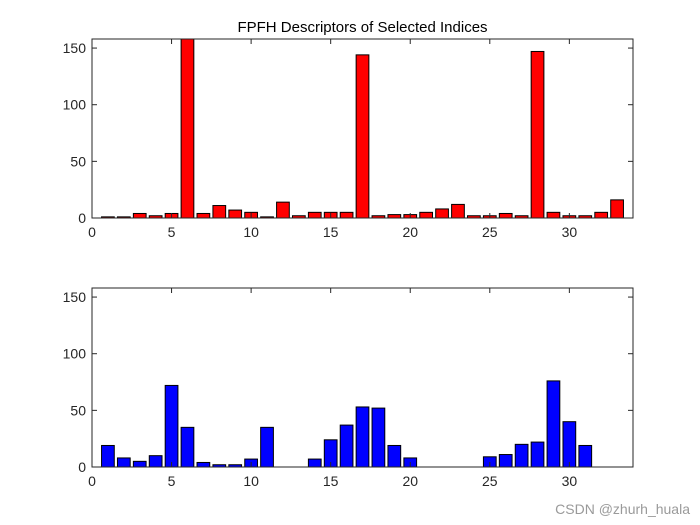 The height and width of the screenshot is (525, 700). Describe the element at coordinates (362, 27) in the screenshot. I see `chart-title: FPFH Descriptors of Selected Indices` at that location.